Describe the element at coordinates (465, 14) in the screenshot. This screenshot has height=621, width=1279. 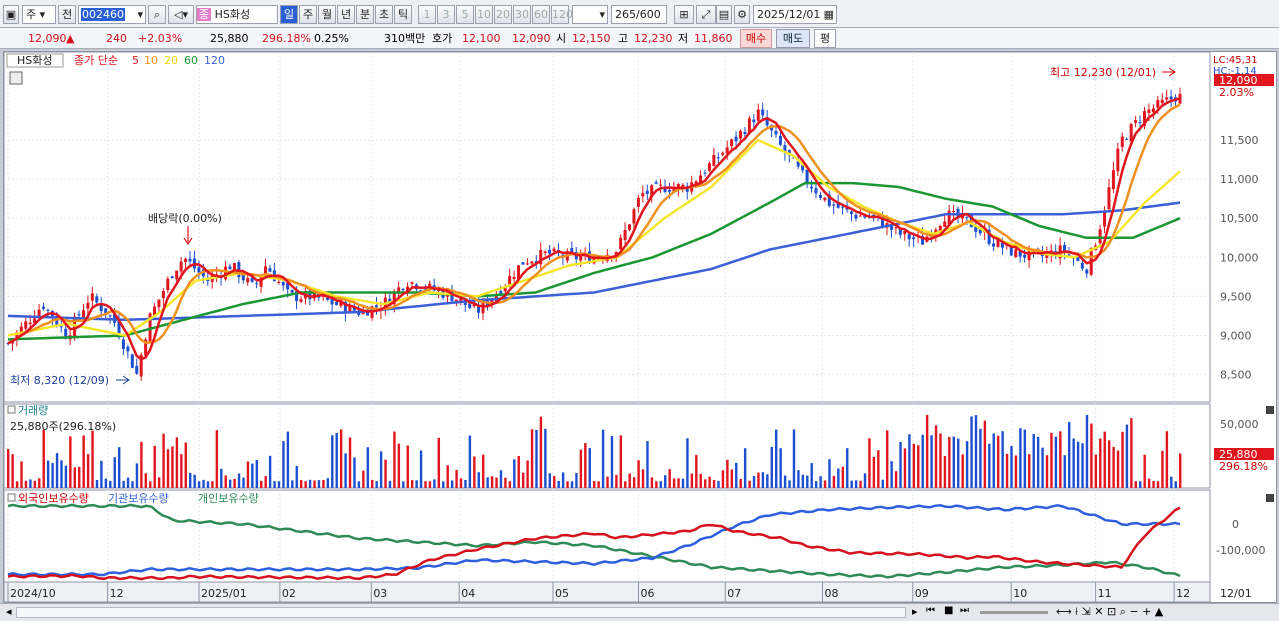
I see `tab-interval-5: 5` at that location.